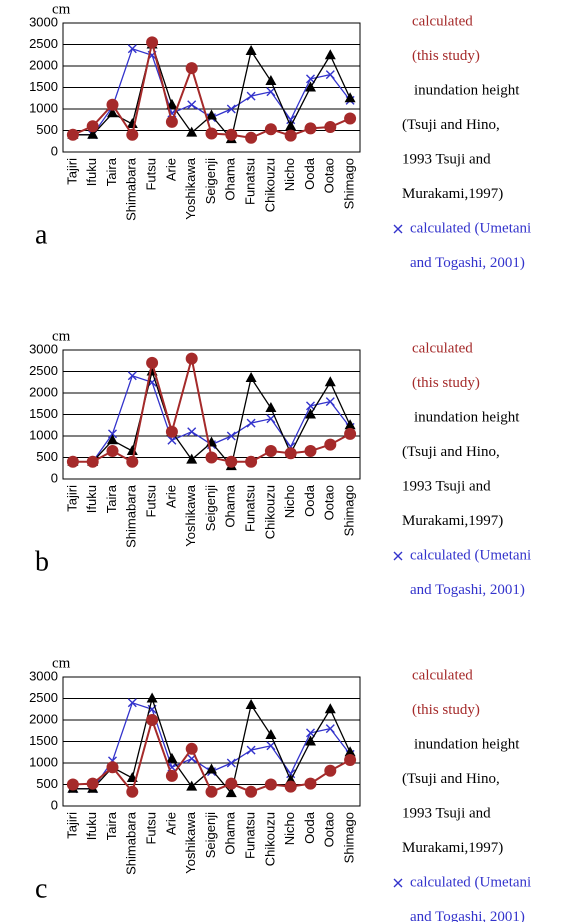 The image size is (579, 922). Describe the element at coordinates (111, 498) in the screenshot. I see `x-tick-label: Taira` at that location.